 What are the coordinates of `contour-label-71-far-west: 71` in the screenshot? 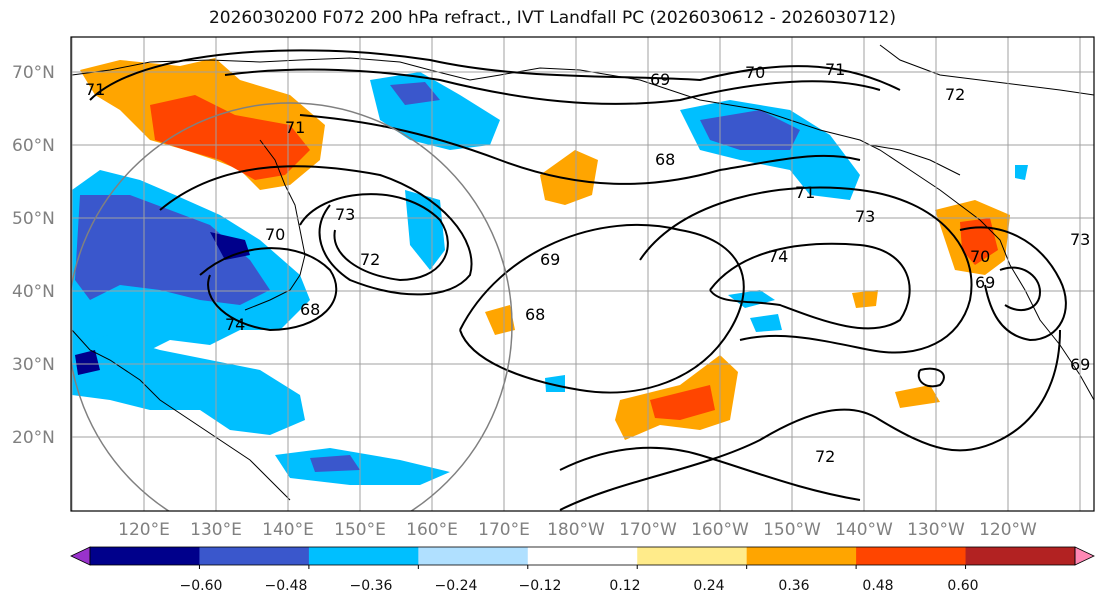 It's located at (95, 89).